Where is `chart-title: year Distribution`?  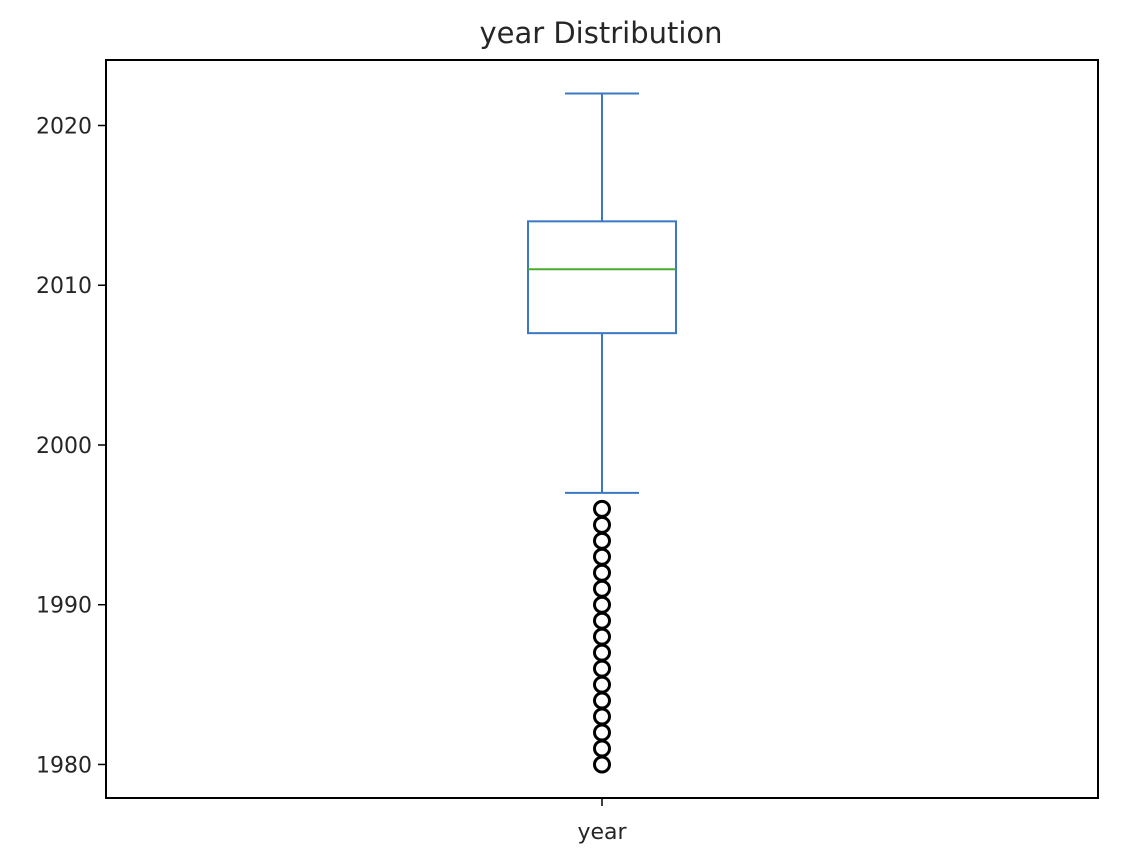 chart-title: year Distribution is located at coordinates (600, 33).